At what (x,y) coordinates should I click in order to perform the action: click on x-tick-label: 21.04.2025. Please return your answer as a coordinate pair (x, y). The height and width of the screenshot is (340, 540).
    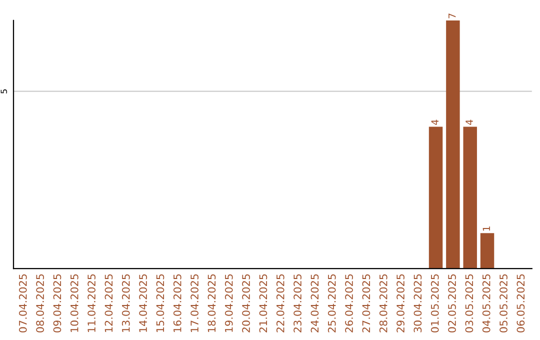
    Looking at the image, I should click on (263, 303).